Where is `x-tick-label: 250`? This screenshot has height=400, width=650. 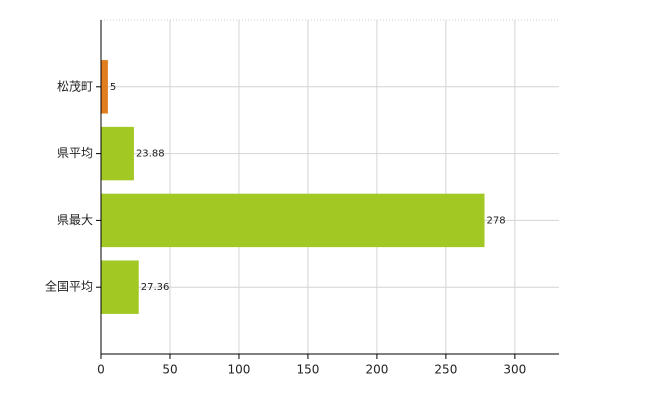 x-tick-label: 250 is located at coordinates (445, 370).